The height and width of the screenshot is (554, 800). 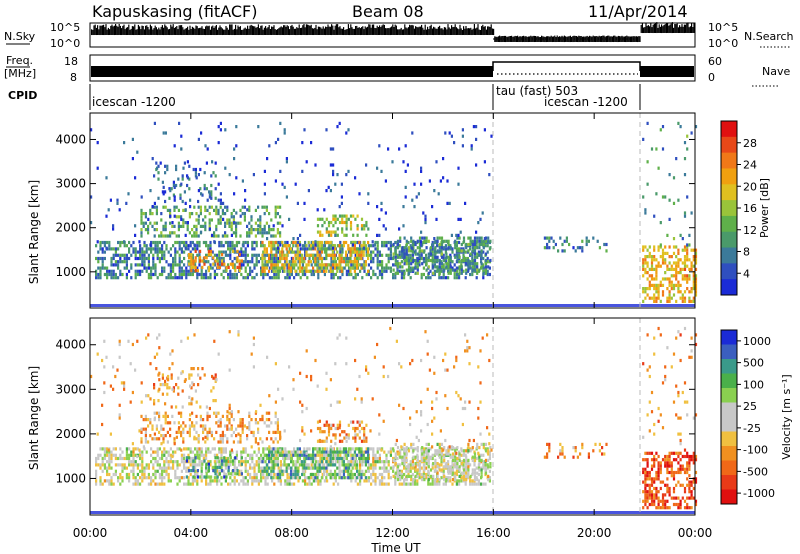 I want to click on freq-tick-bottom: 8, so click(x=73, y=77).